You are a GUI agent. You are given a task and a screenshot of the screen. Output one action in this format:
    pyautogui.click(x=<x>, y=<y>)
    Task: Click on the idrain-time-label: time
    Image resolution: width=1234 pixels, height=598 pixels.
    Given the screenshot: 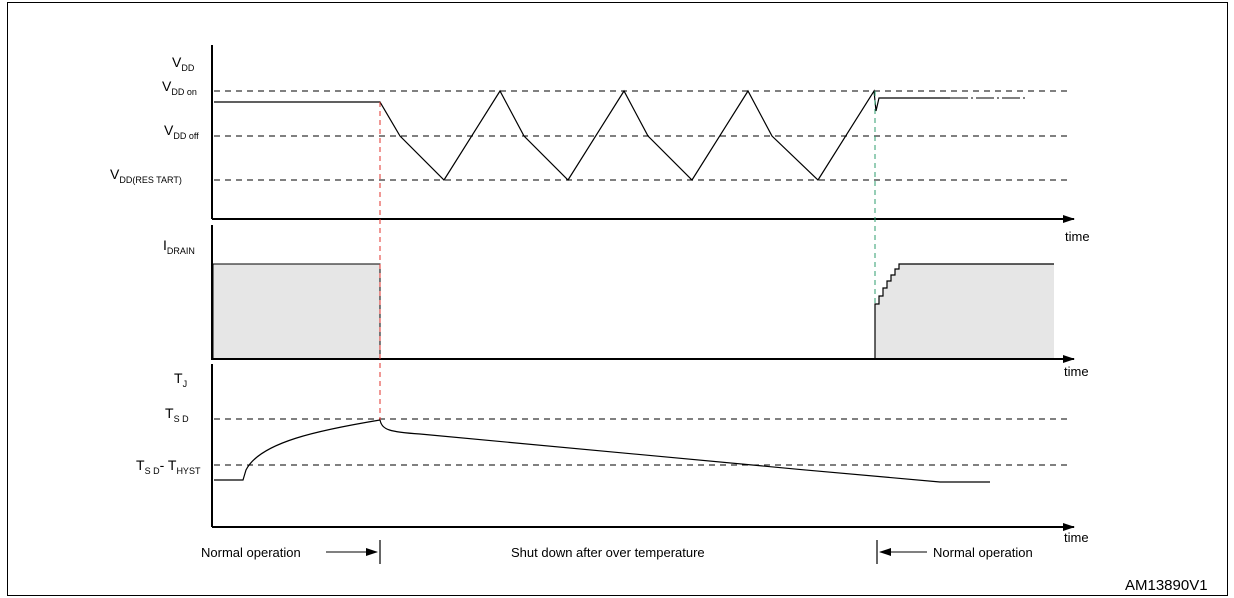 What is the action you would take?
    pyautogui.click(x=1076, y=371)
    